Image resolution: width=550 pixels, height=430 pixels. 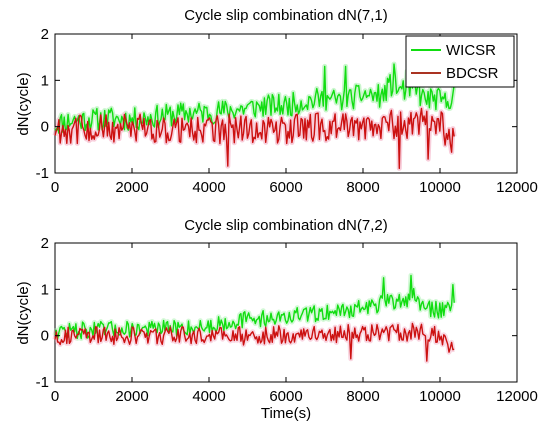 What do you see at coordinates (23, 312) in the screenshot?
I see `chart-2-ylabel: dN(cycle)` at bounding box center [23, 312].